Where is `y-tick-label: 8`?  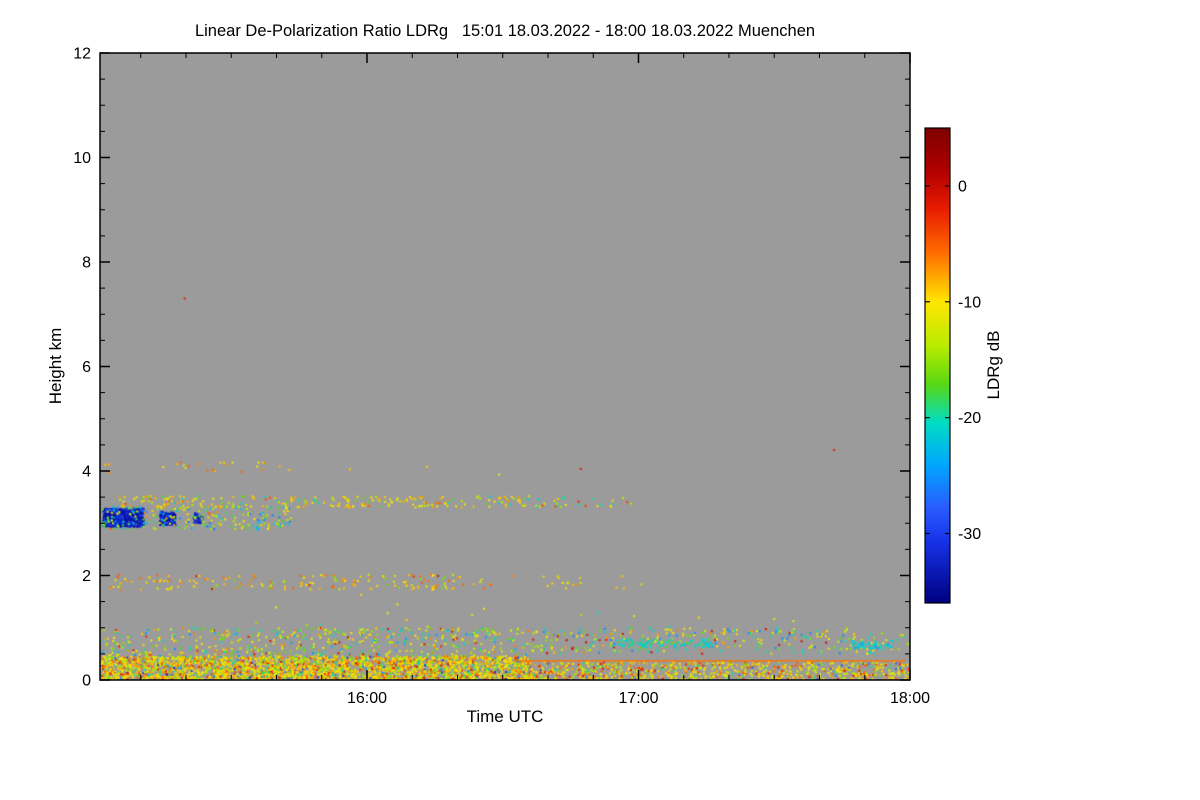 y-tick-label: 8 is located at coordinates (86, 263).